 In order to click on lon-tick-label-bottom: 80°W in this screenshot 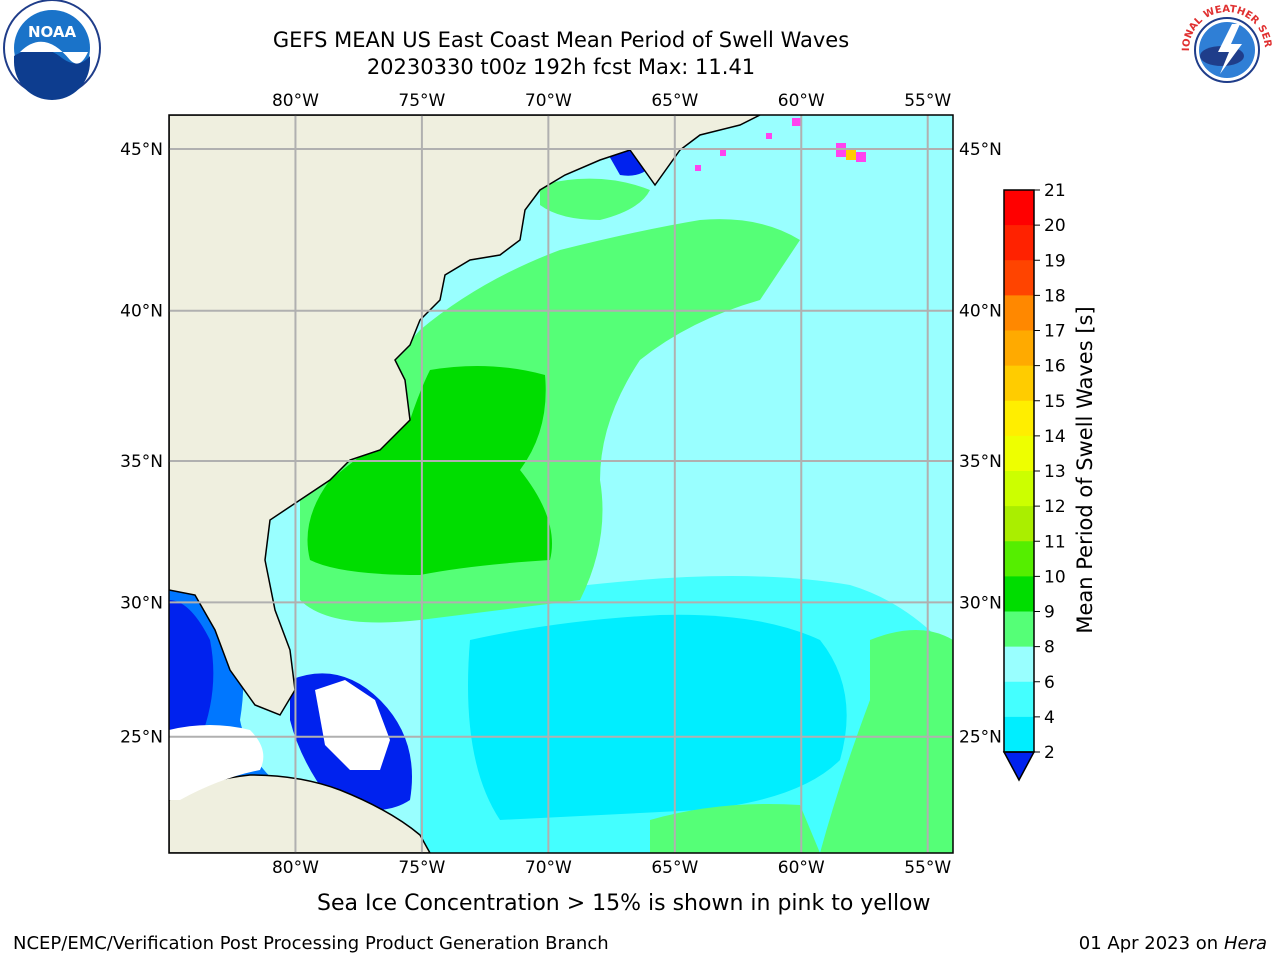, I will do `click(295, 868)`.